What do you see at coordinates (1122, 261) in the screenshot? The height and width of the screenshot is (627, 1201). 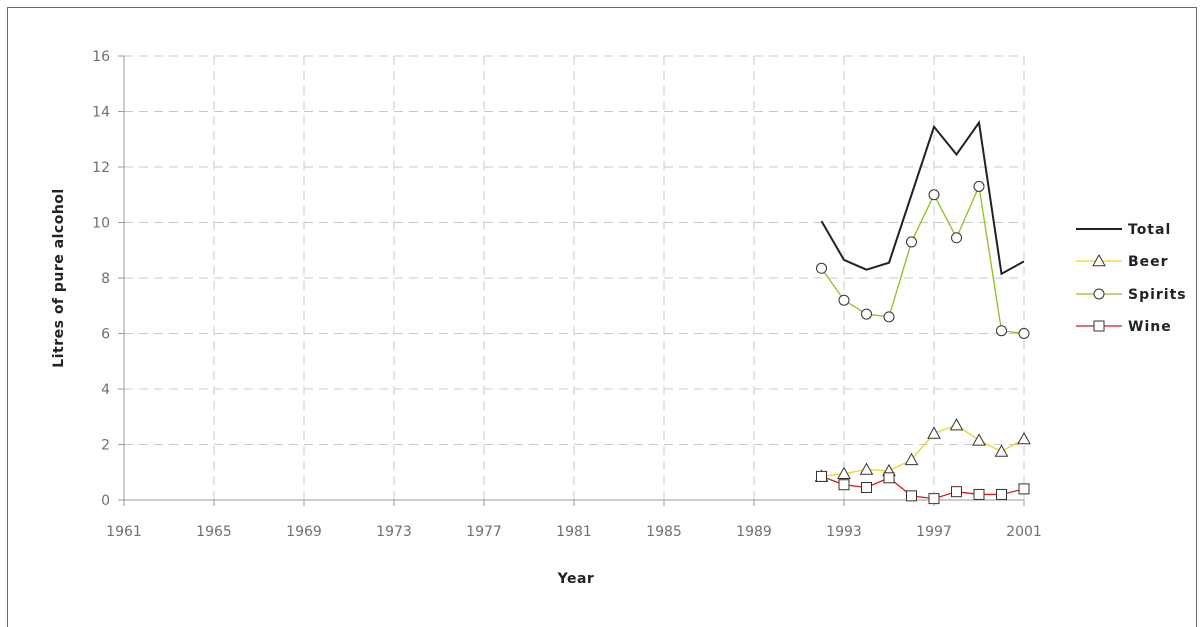 I see `legend-item-beer: Beer` at bounding box center [1122, 261].